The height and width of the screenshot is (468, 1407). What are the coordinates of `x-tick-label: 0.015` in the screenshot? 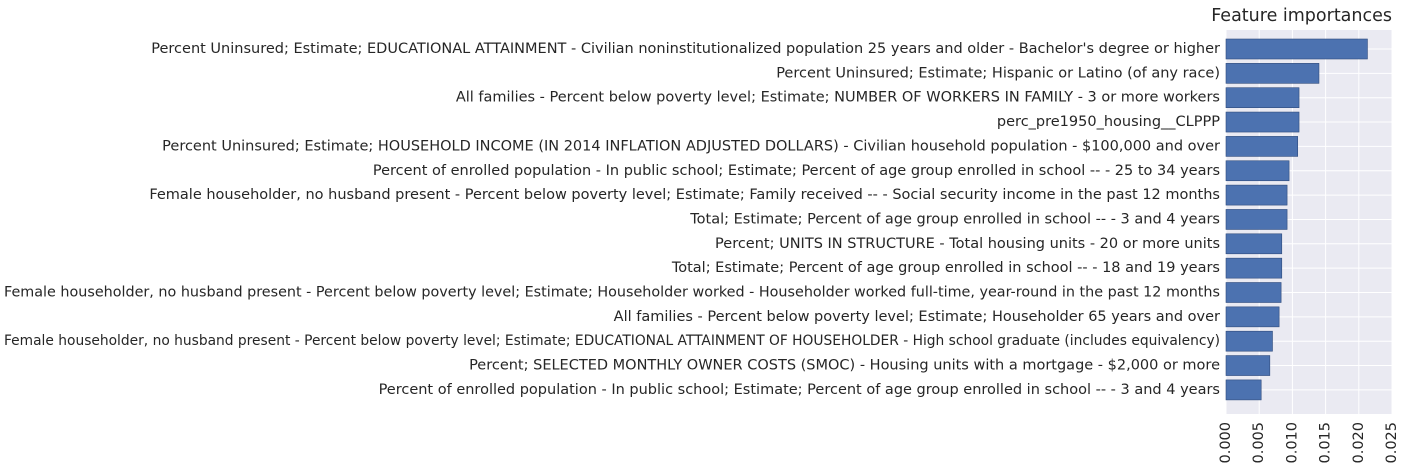 It's located at (1326, 443).